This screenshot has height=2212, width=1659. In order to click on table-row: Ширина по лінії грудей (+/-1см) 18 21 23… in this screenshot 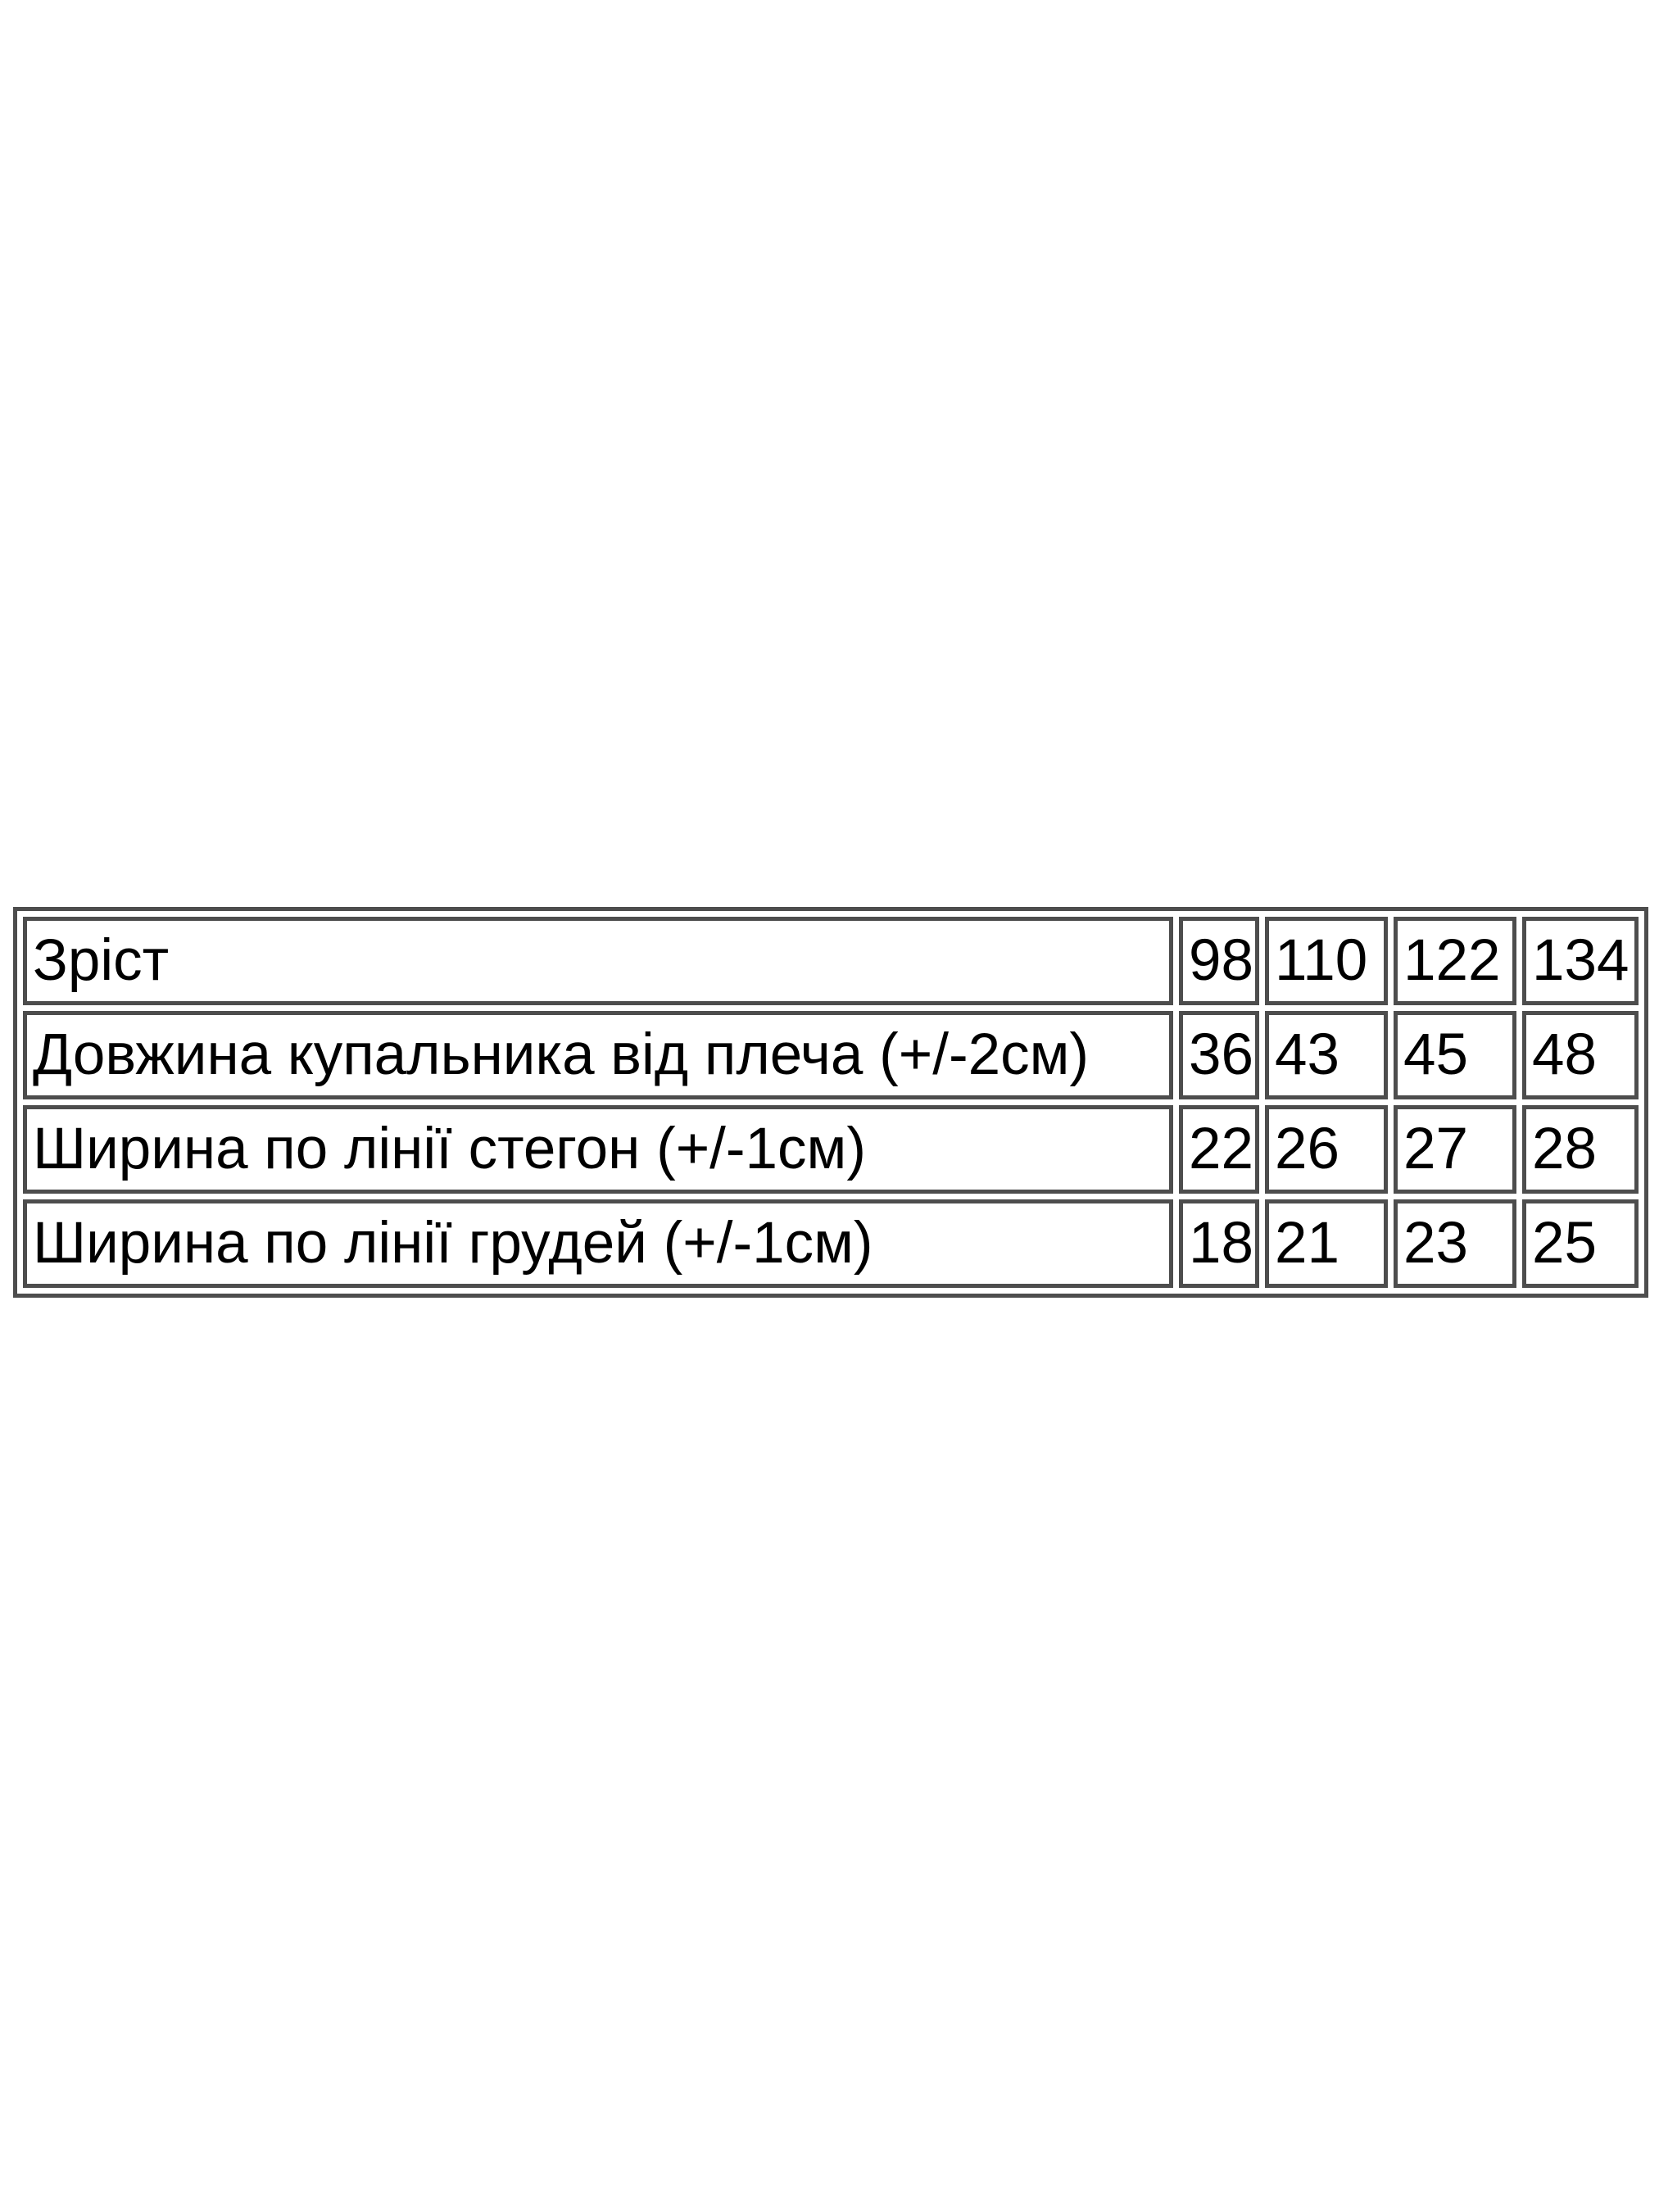, I will do `click(831, 1243)`.